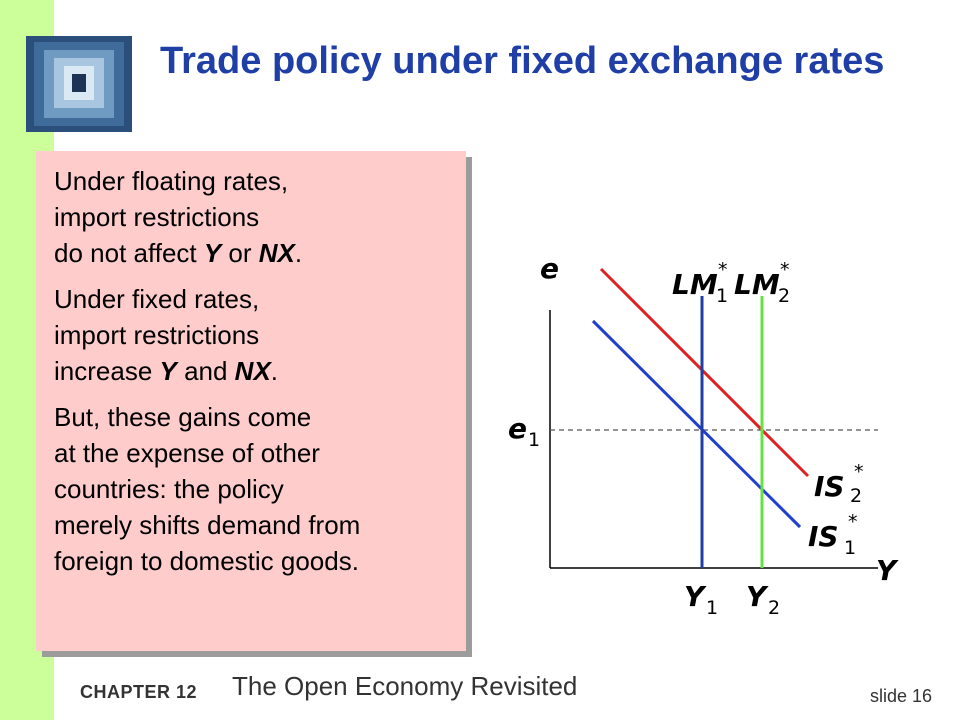 Image resolution: width=960 pixels, height=720 pixels. What do you see at coordinates (405, 686) in the screenshot?
I see `footer-subtitle: The Open Economy Revisited` at bounding box center [405, 686].